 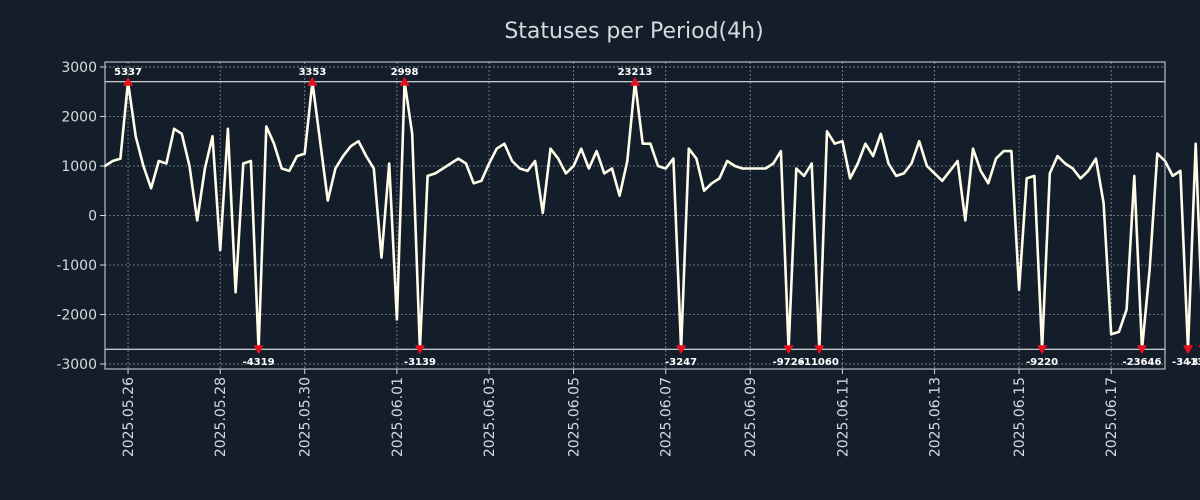 What do you see at coordinates (1186, 362) in the screenshot?
I see `min-value-label: -3413` at bounding box center [1186, 362].